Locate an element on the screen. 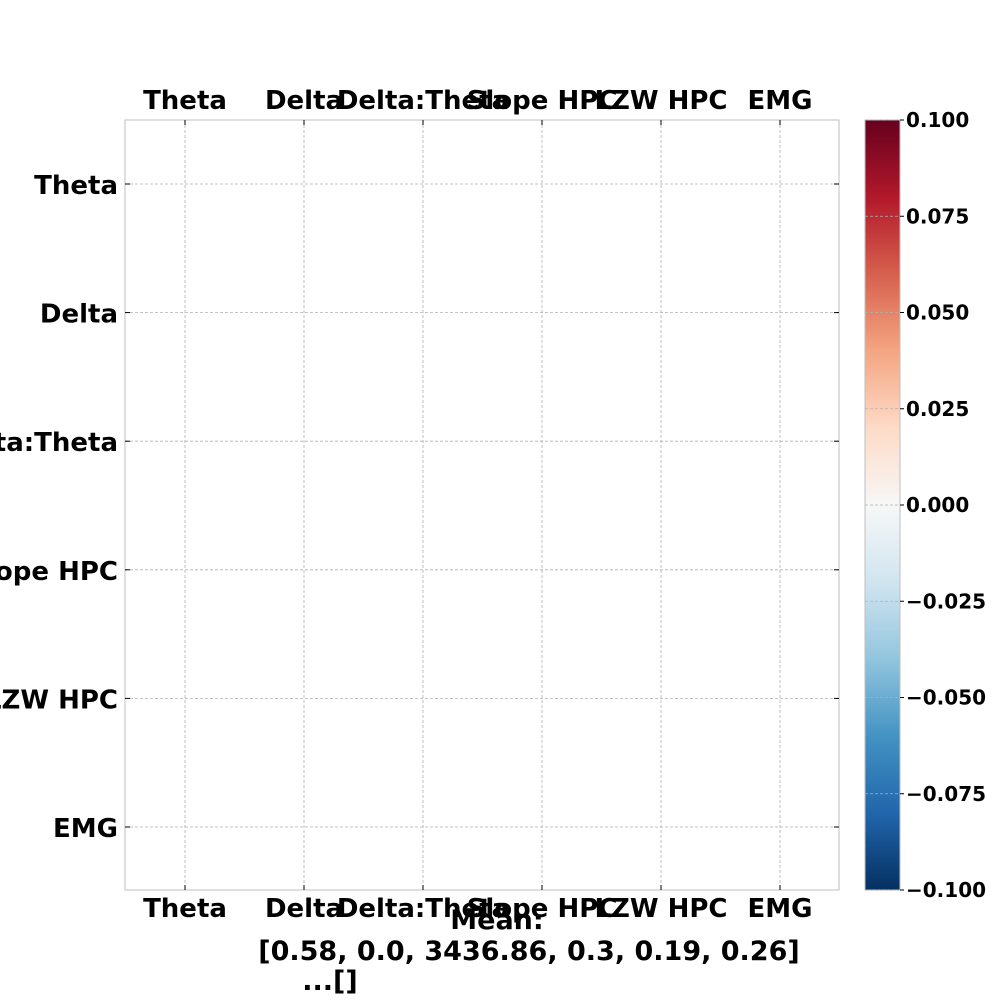 The height and width of the screenshot is (1005, 1000). colorbar-tick-label: −0.050 is located at coordinates (946, 698).